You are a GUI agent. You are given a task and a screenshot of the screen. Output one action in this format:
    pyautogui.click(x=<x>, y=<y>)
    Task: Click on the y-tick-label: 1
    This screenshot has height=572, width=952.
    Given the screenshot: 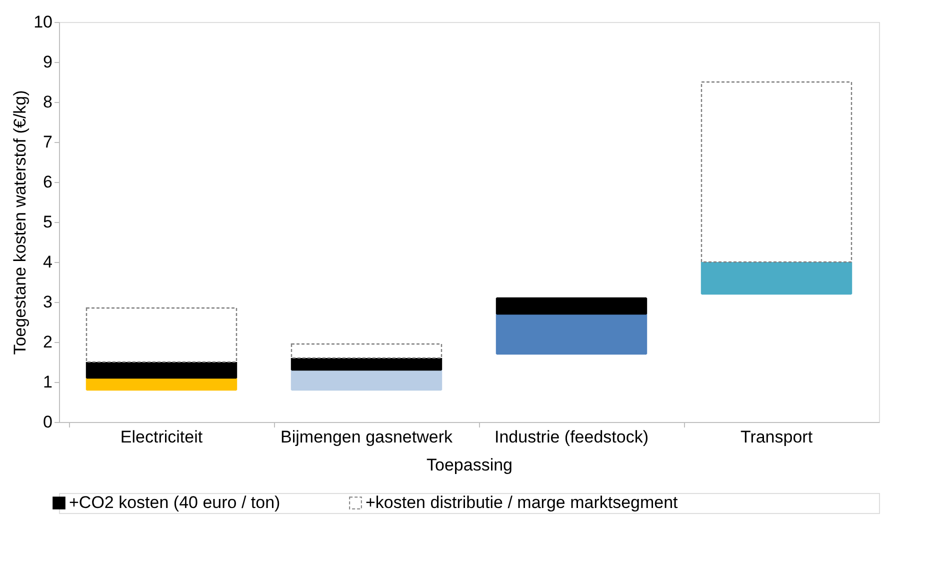 What is the action you would take?
    pyautogui.click(x=47, y=382)
    